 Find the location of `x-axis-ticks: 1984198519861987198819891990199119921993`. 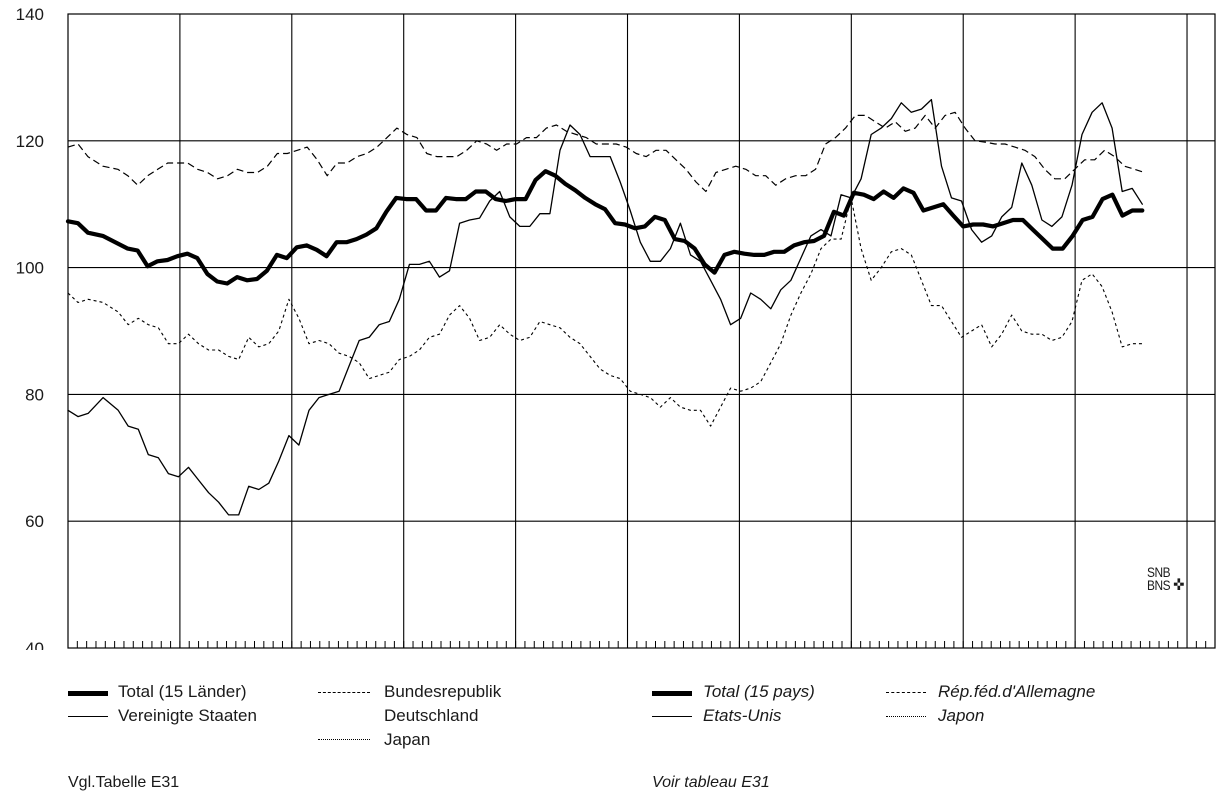

x-axis-ticks: 1984198519861987198819891990199119921993 is located at coordinates (641, 644).